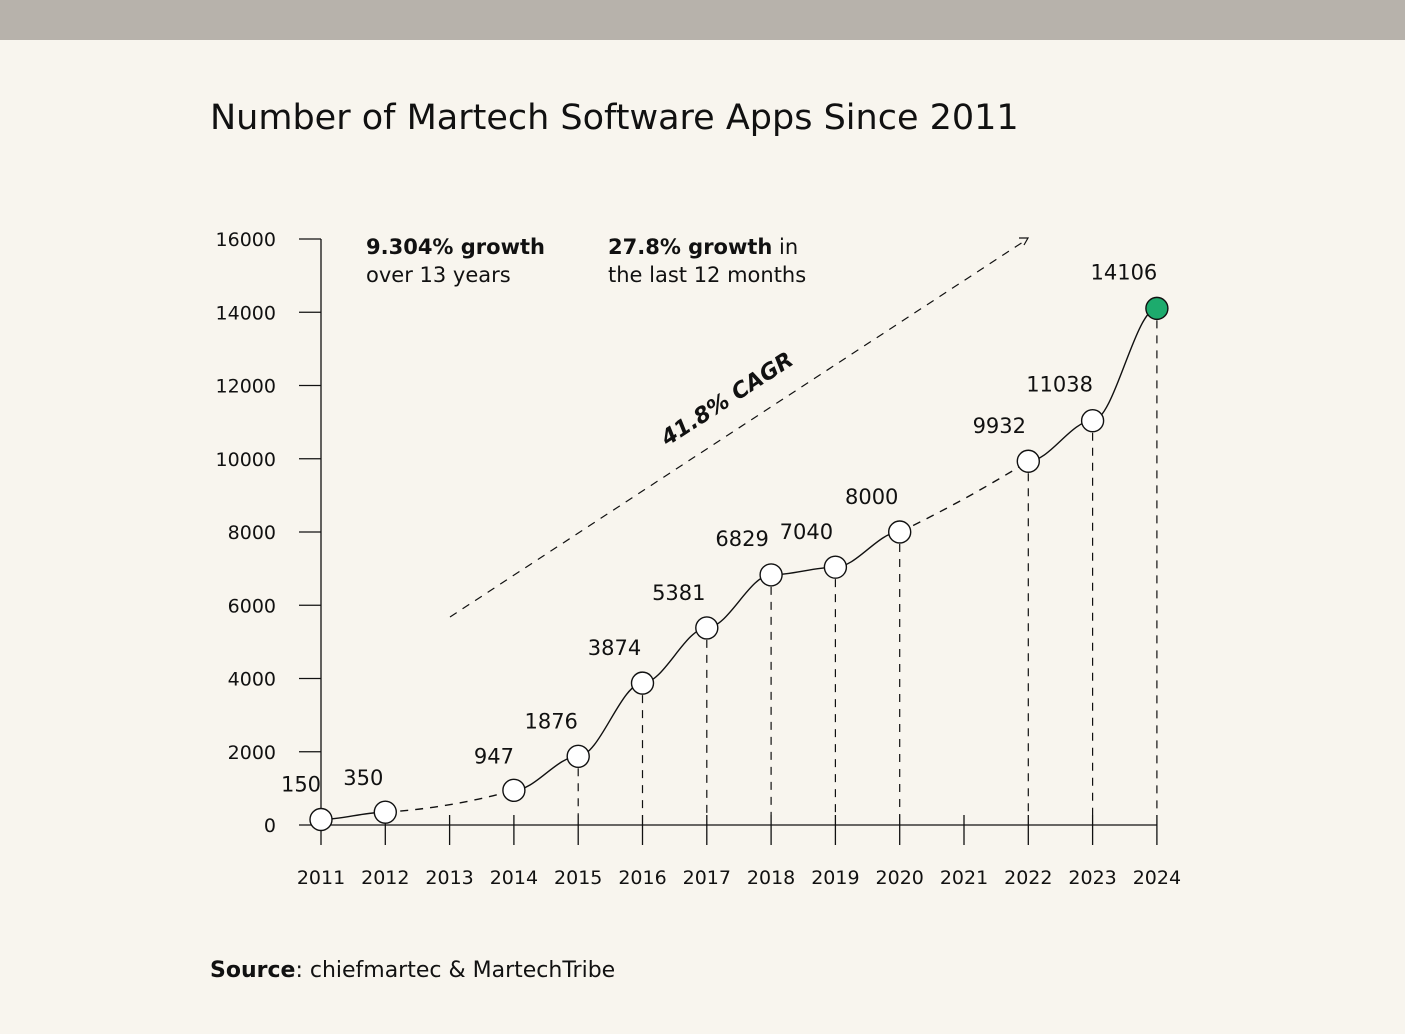 The image size is (1405, 1034). Describe the element at coordinates (301, 785) in the screenshot. I see `data-label: 150` at that location.